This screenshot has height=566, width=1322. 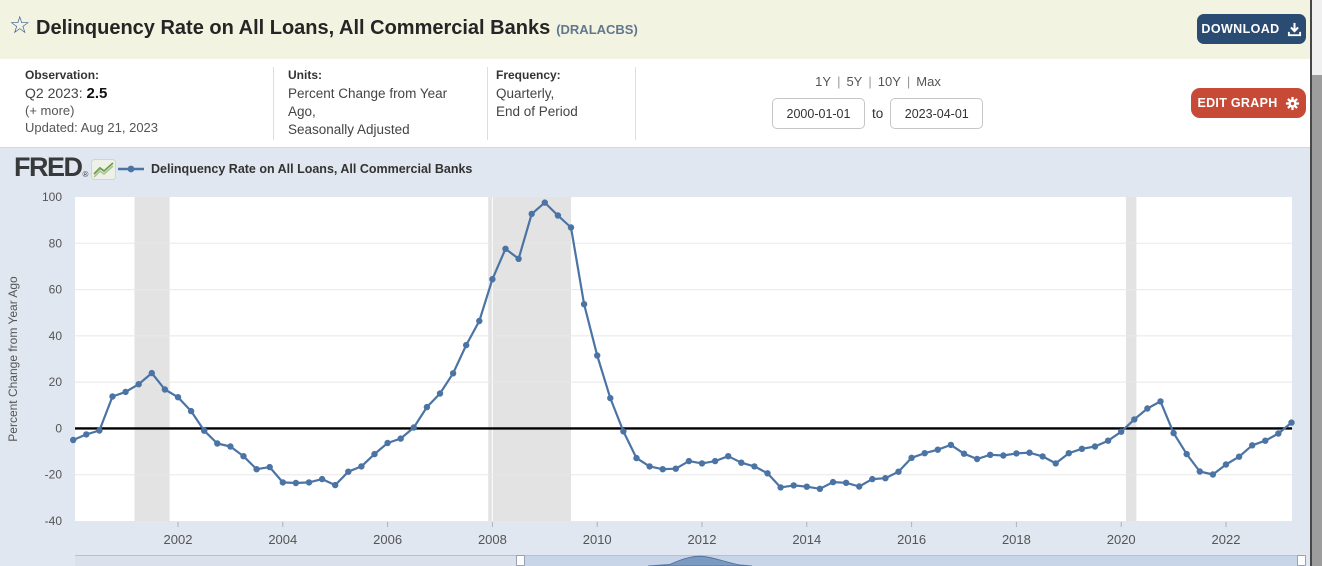 I want to click on range-link-10y: 10Y, so click(x=889, y=81).